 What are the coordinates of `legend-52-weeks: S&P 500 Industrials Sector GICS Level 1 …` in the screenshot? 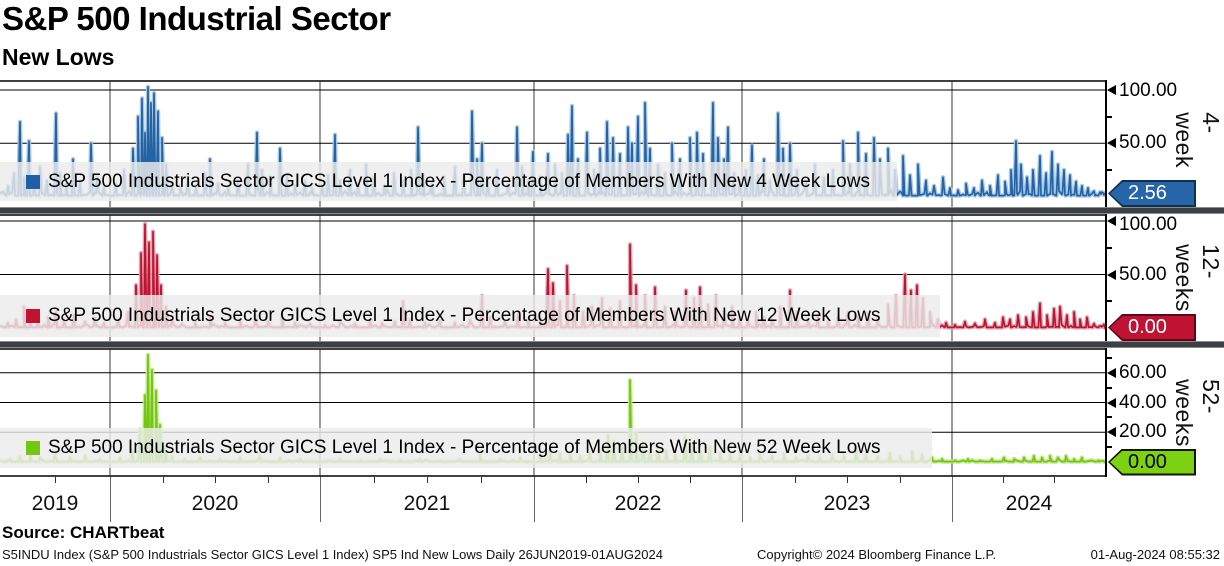 It's located at (466, 448).